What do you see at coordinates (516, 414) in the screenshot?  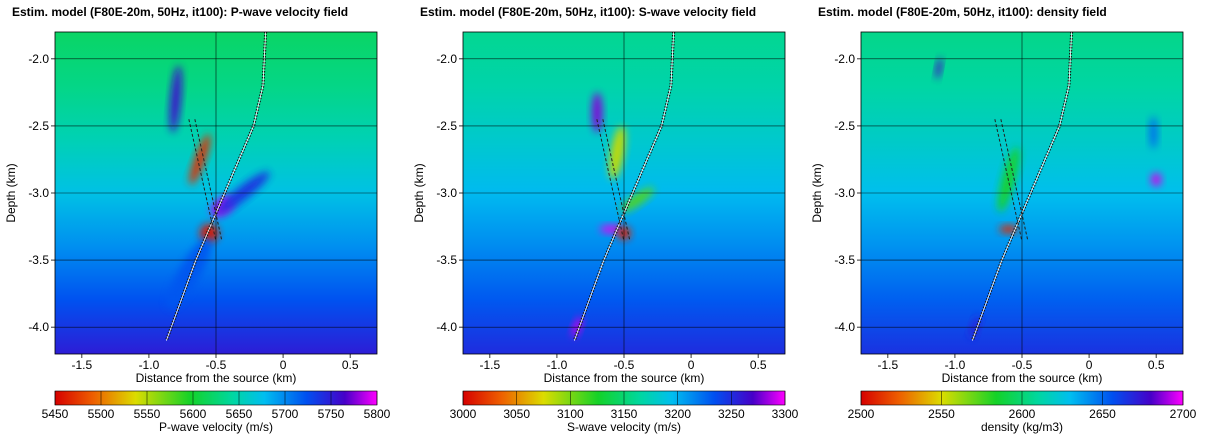 I see `colorbar-tick-label: 3050` at bounding box center [516, 414].